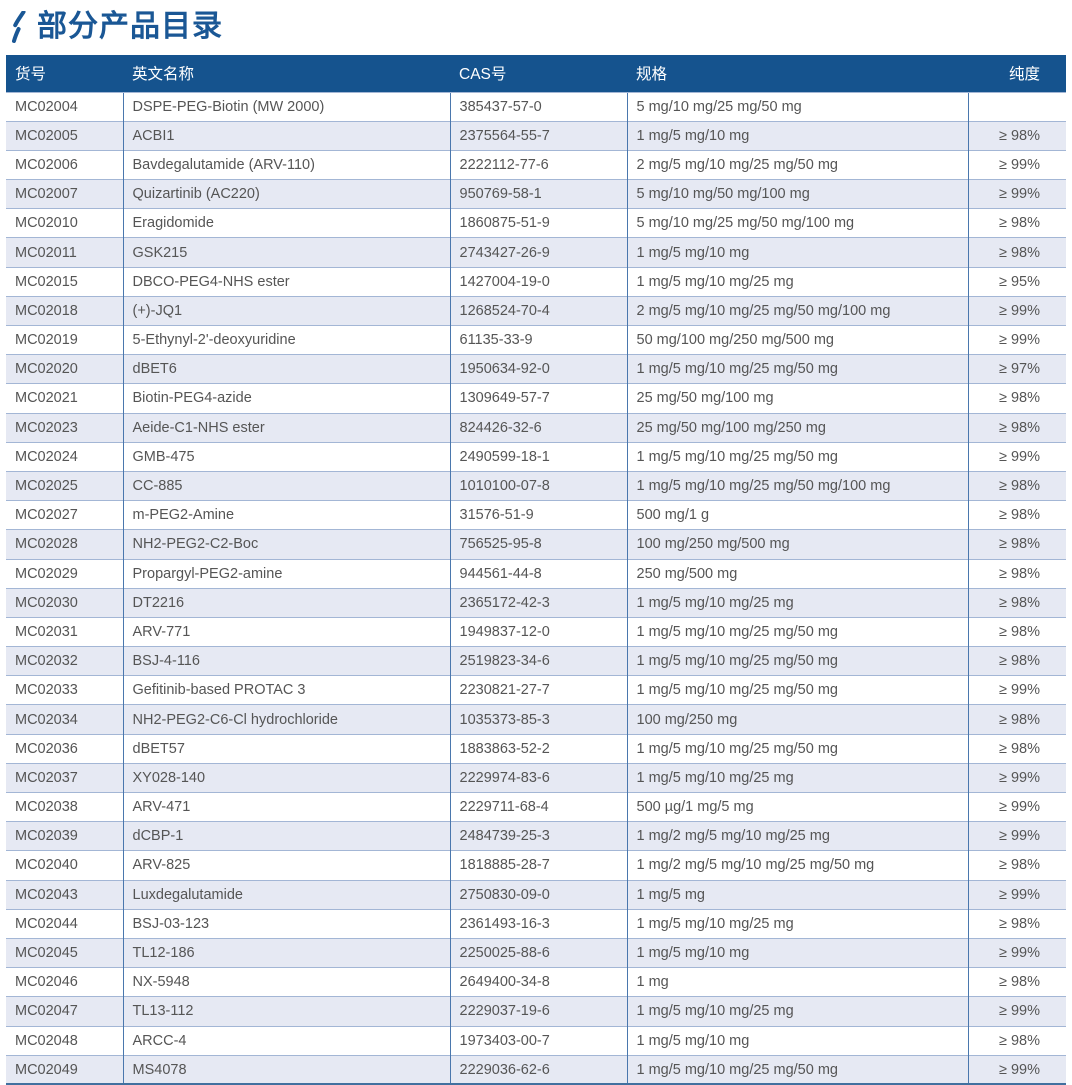  I want to click on cell-english-name: ACBI1, so click(286, 135).